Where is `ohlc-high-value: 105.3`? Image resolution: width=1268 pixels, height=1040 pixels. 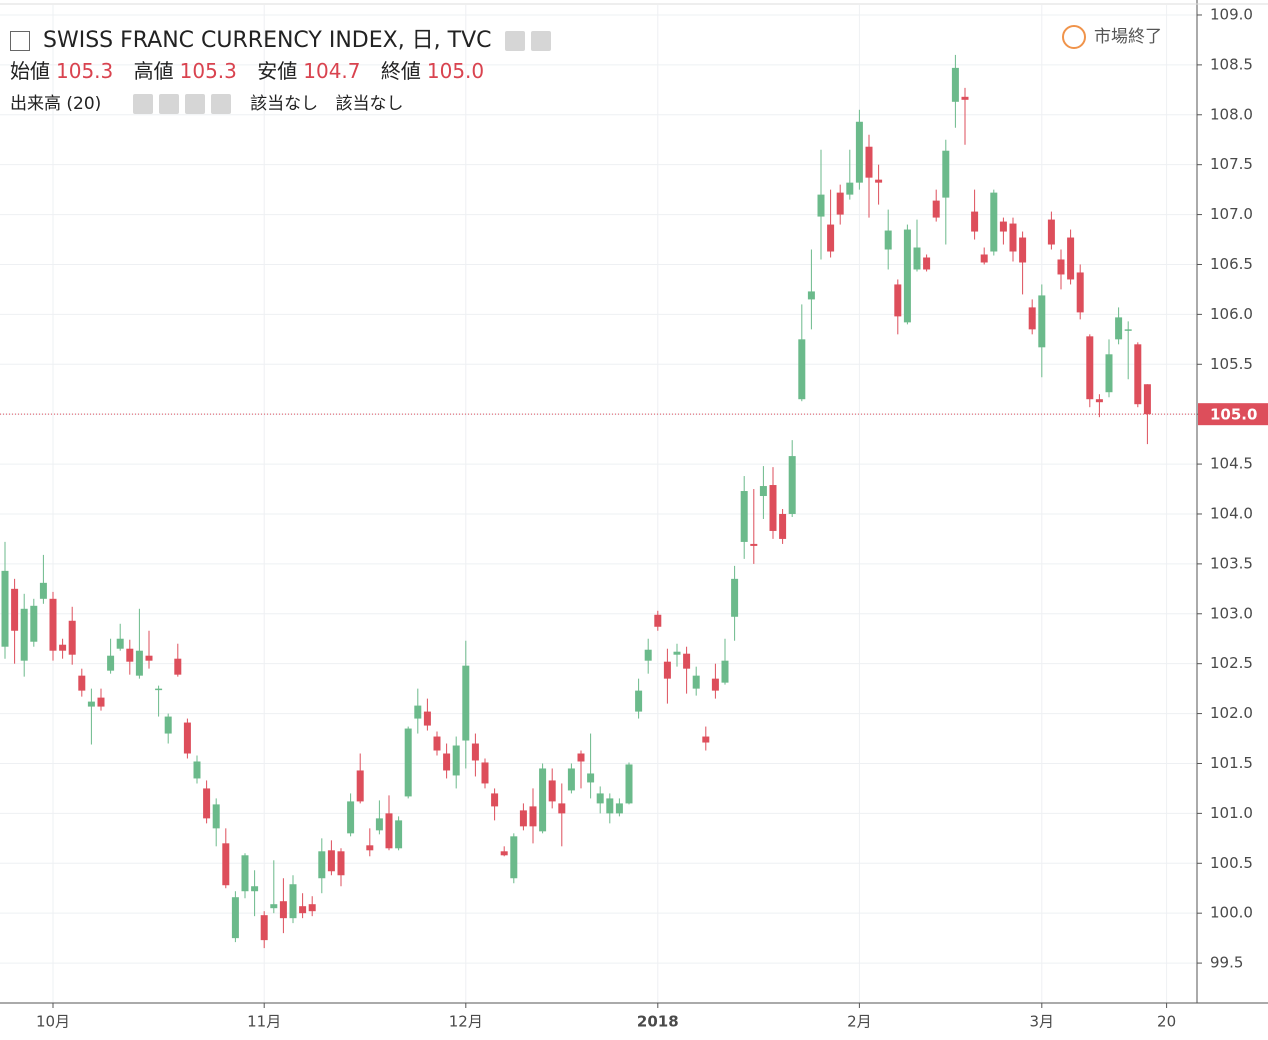 ohlc-high-value: 105.3 is located at coordinates (208, 71).